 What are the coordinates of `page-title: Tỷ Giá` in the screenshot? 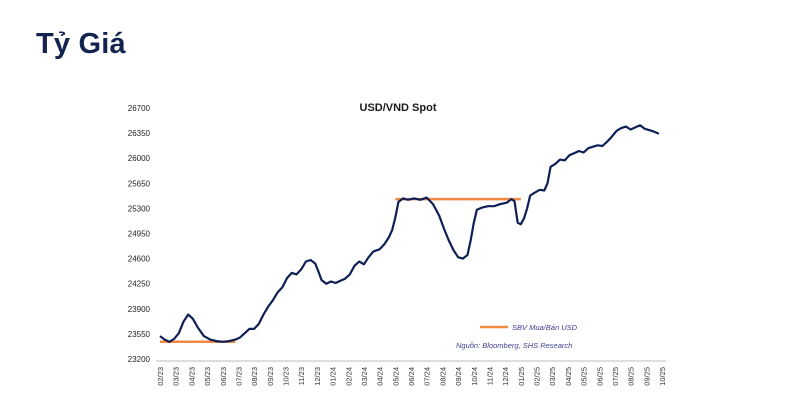 It's located at (81, 44).